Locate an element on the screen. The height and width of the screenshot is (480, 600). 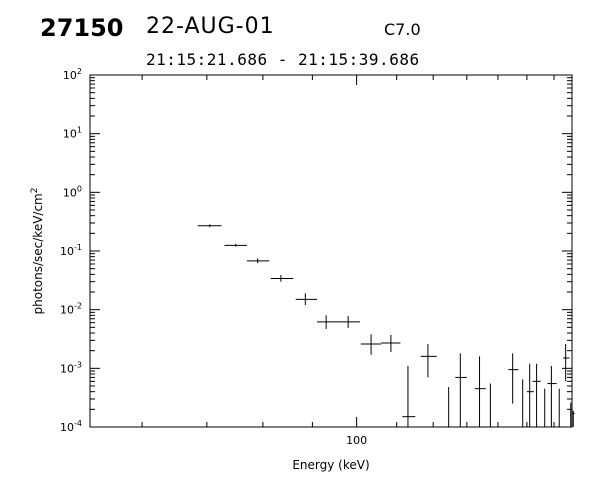
y-tick-label: 10⁰ is located at coordinates (72, 191).